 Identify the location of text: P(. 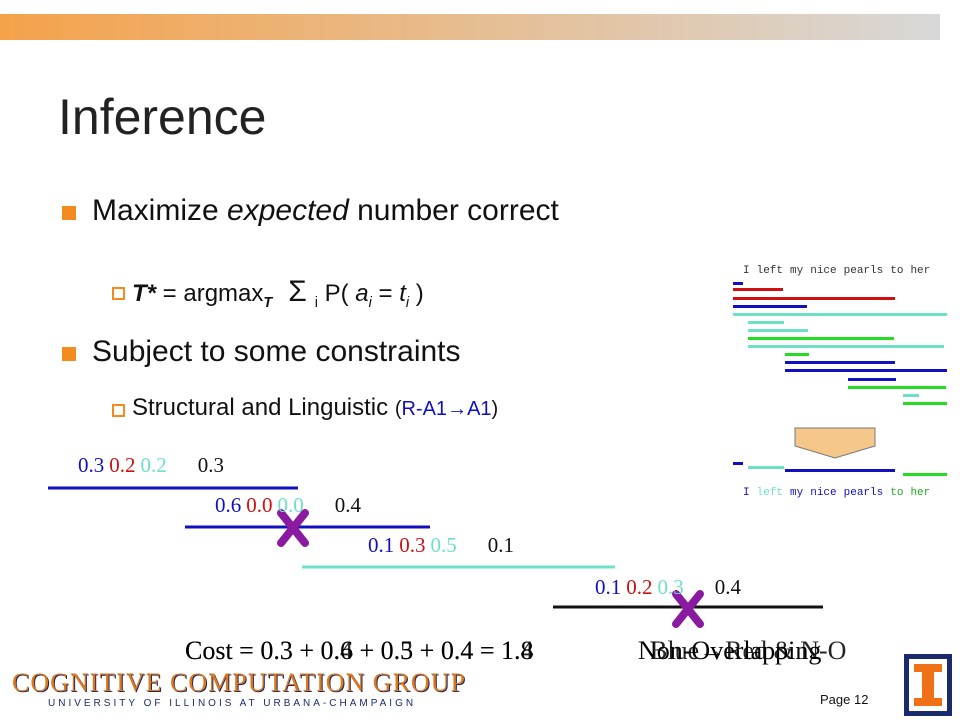
(336, 293).